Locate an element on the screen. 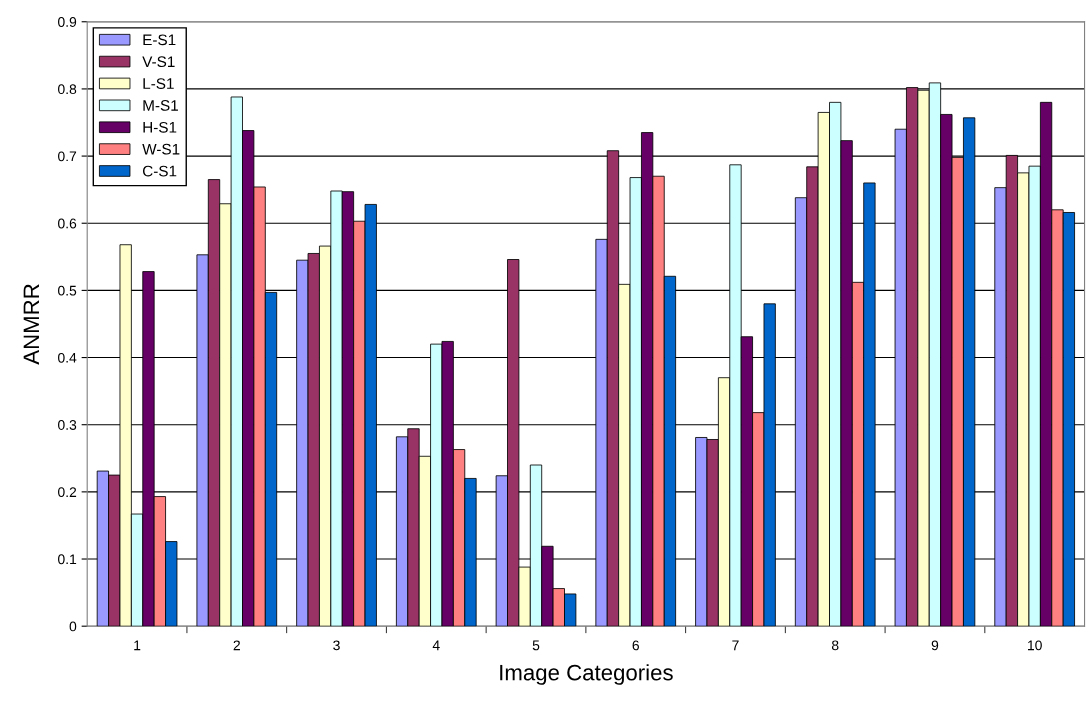  y-tick-label: 0.1 is located at coordinates (67, 559).